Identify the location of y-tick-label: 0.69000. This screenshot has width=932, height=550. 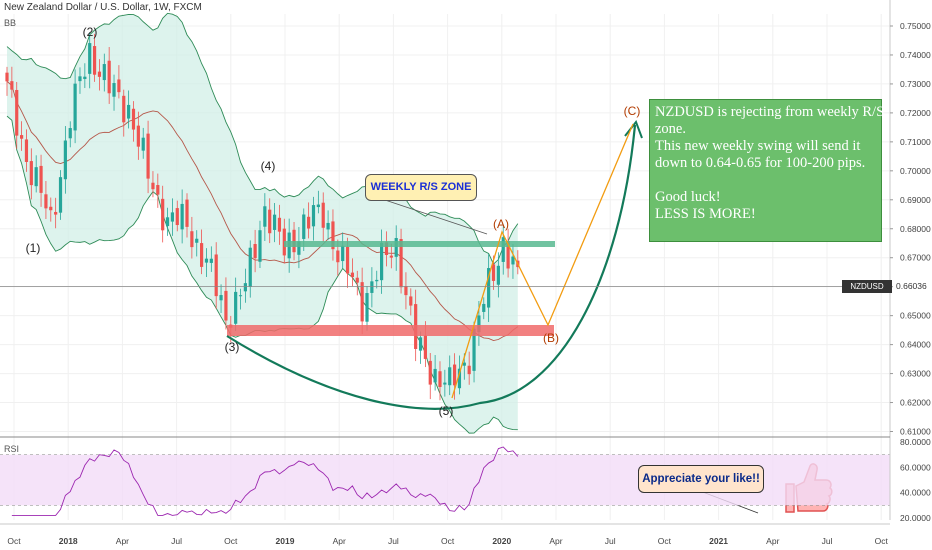
(915, 200).